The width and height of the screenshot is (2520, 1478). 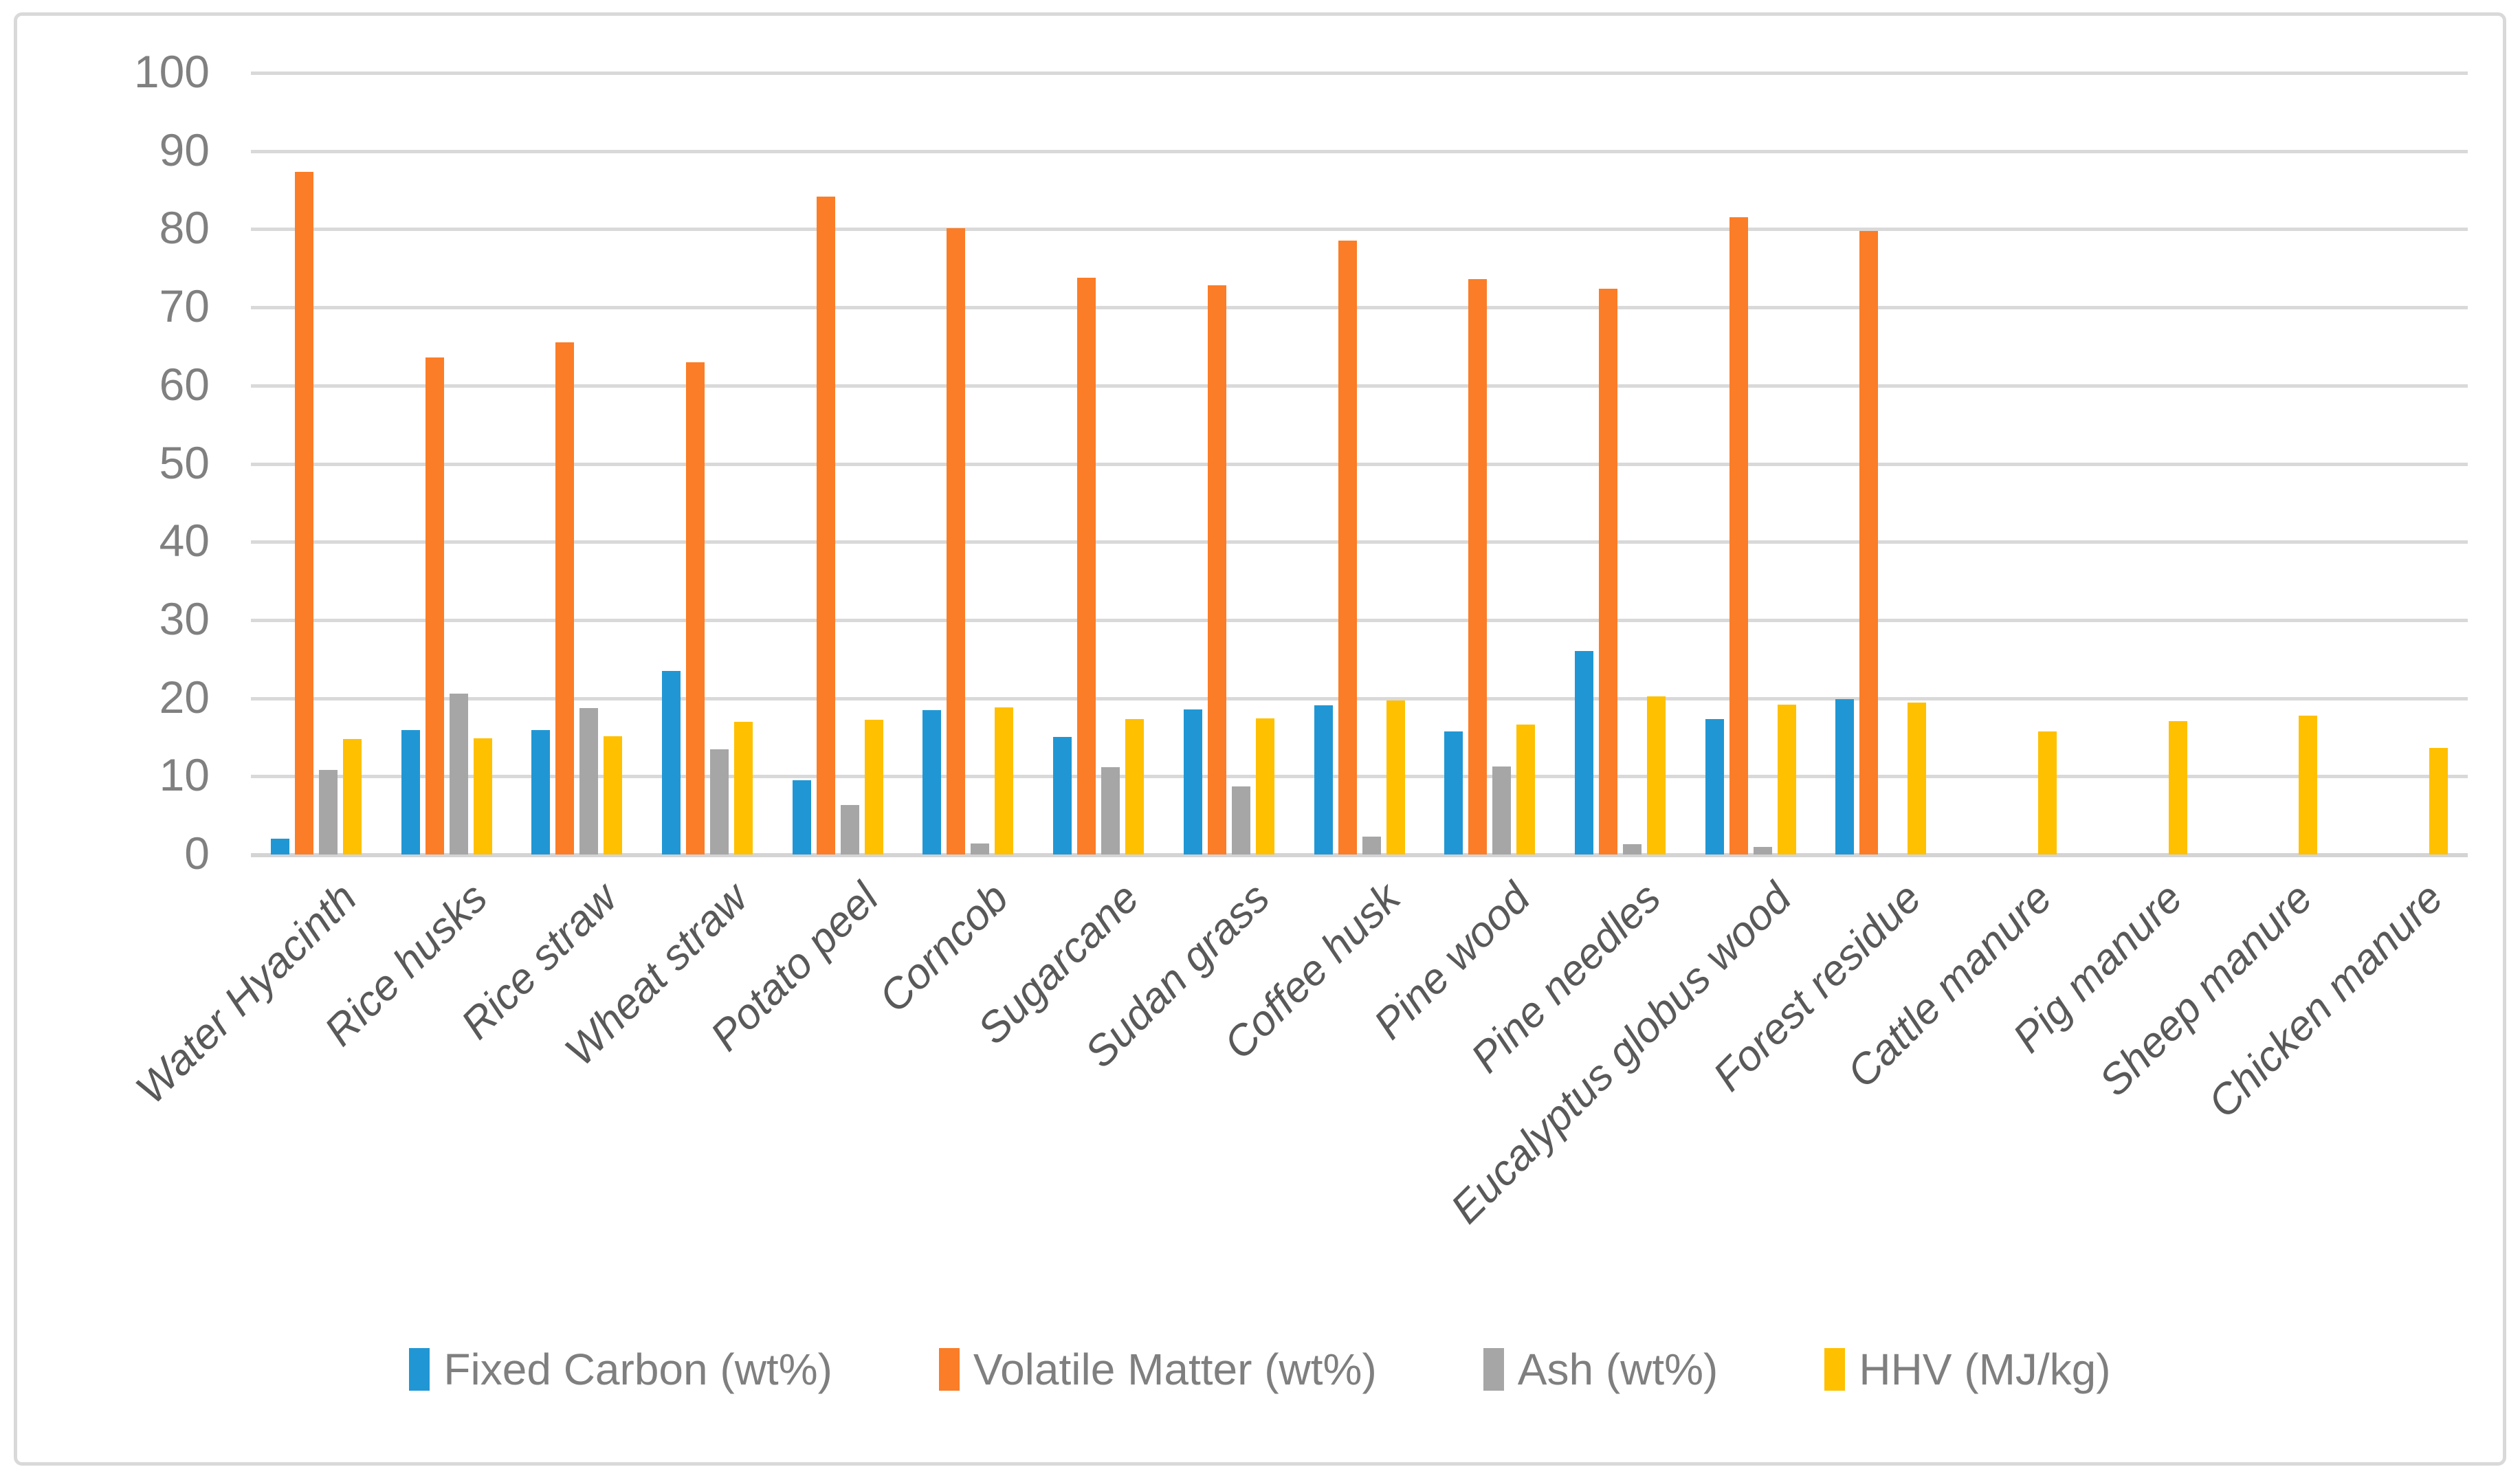 I want to click on y-tick-label-10: 10, so click(x=184, y=775).